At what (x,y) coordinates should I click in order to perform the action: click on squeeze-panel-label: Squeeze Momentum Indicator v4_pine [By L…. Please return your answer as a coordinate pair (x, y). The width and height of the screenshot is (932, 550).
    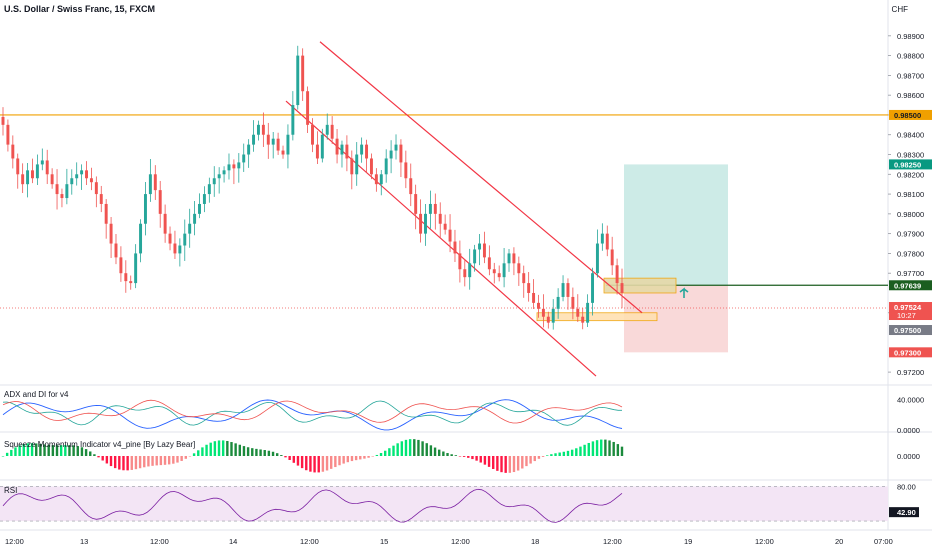
    Looking at the image, I should click on (100, 444).